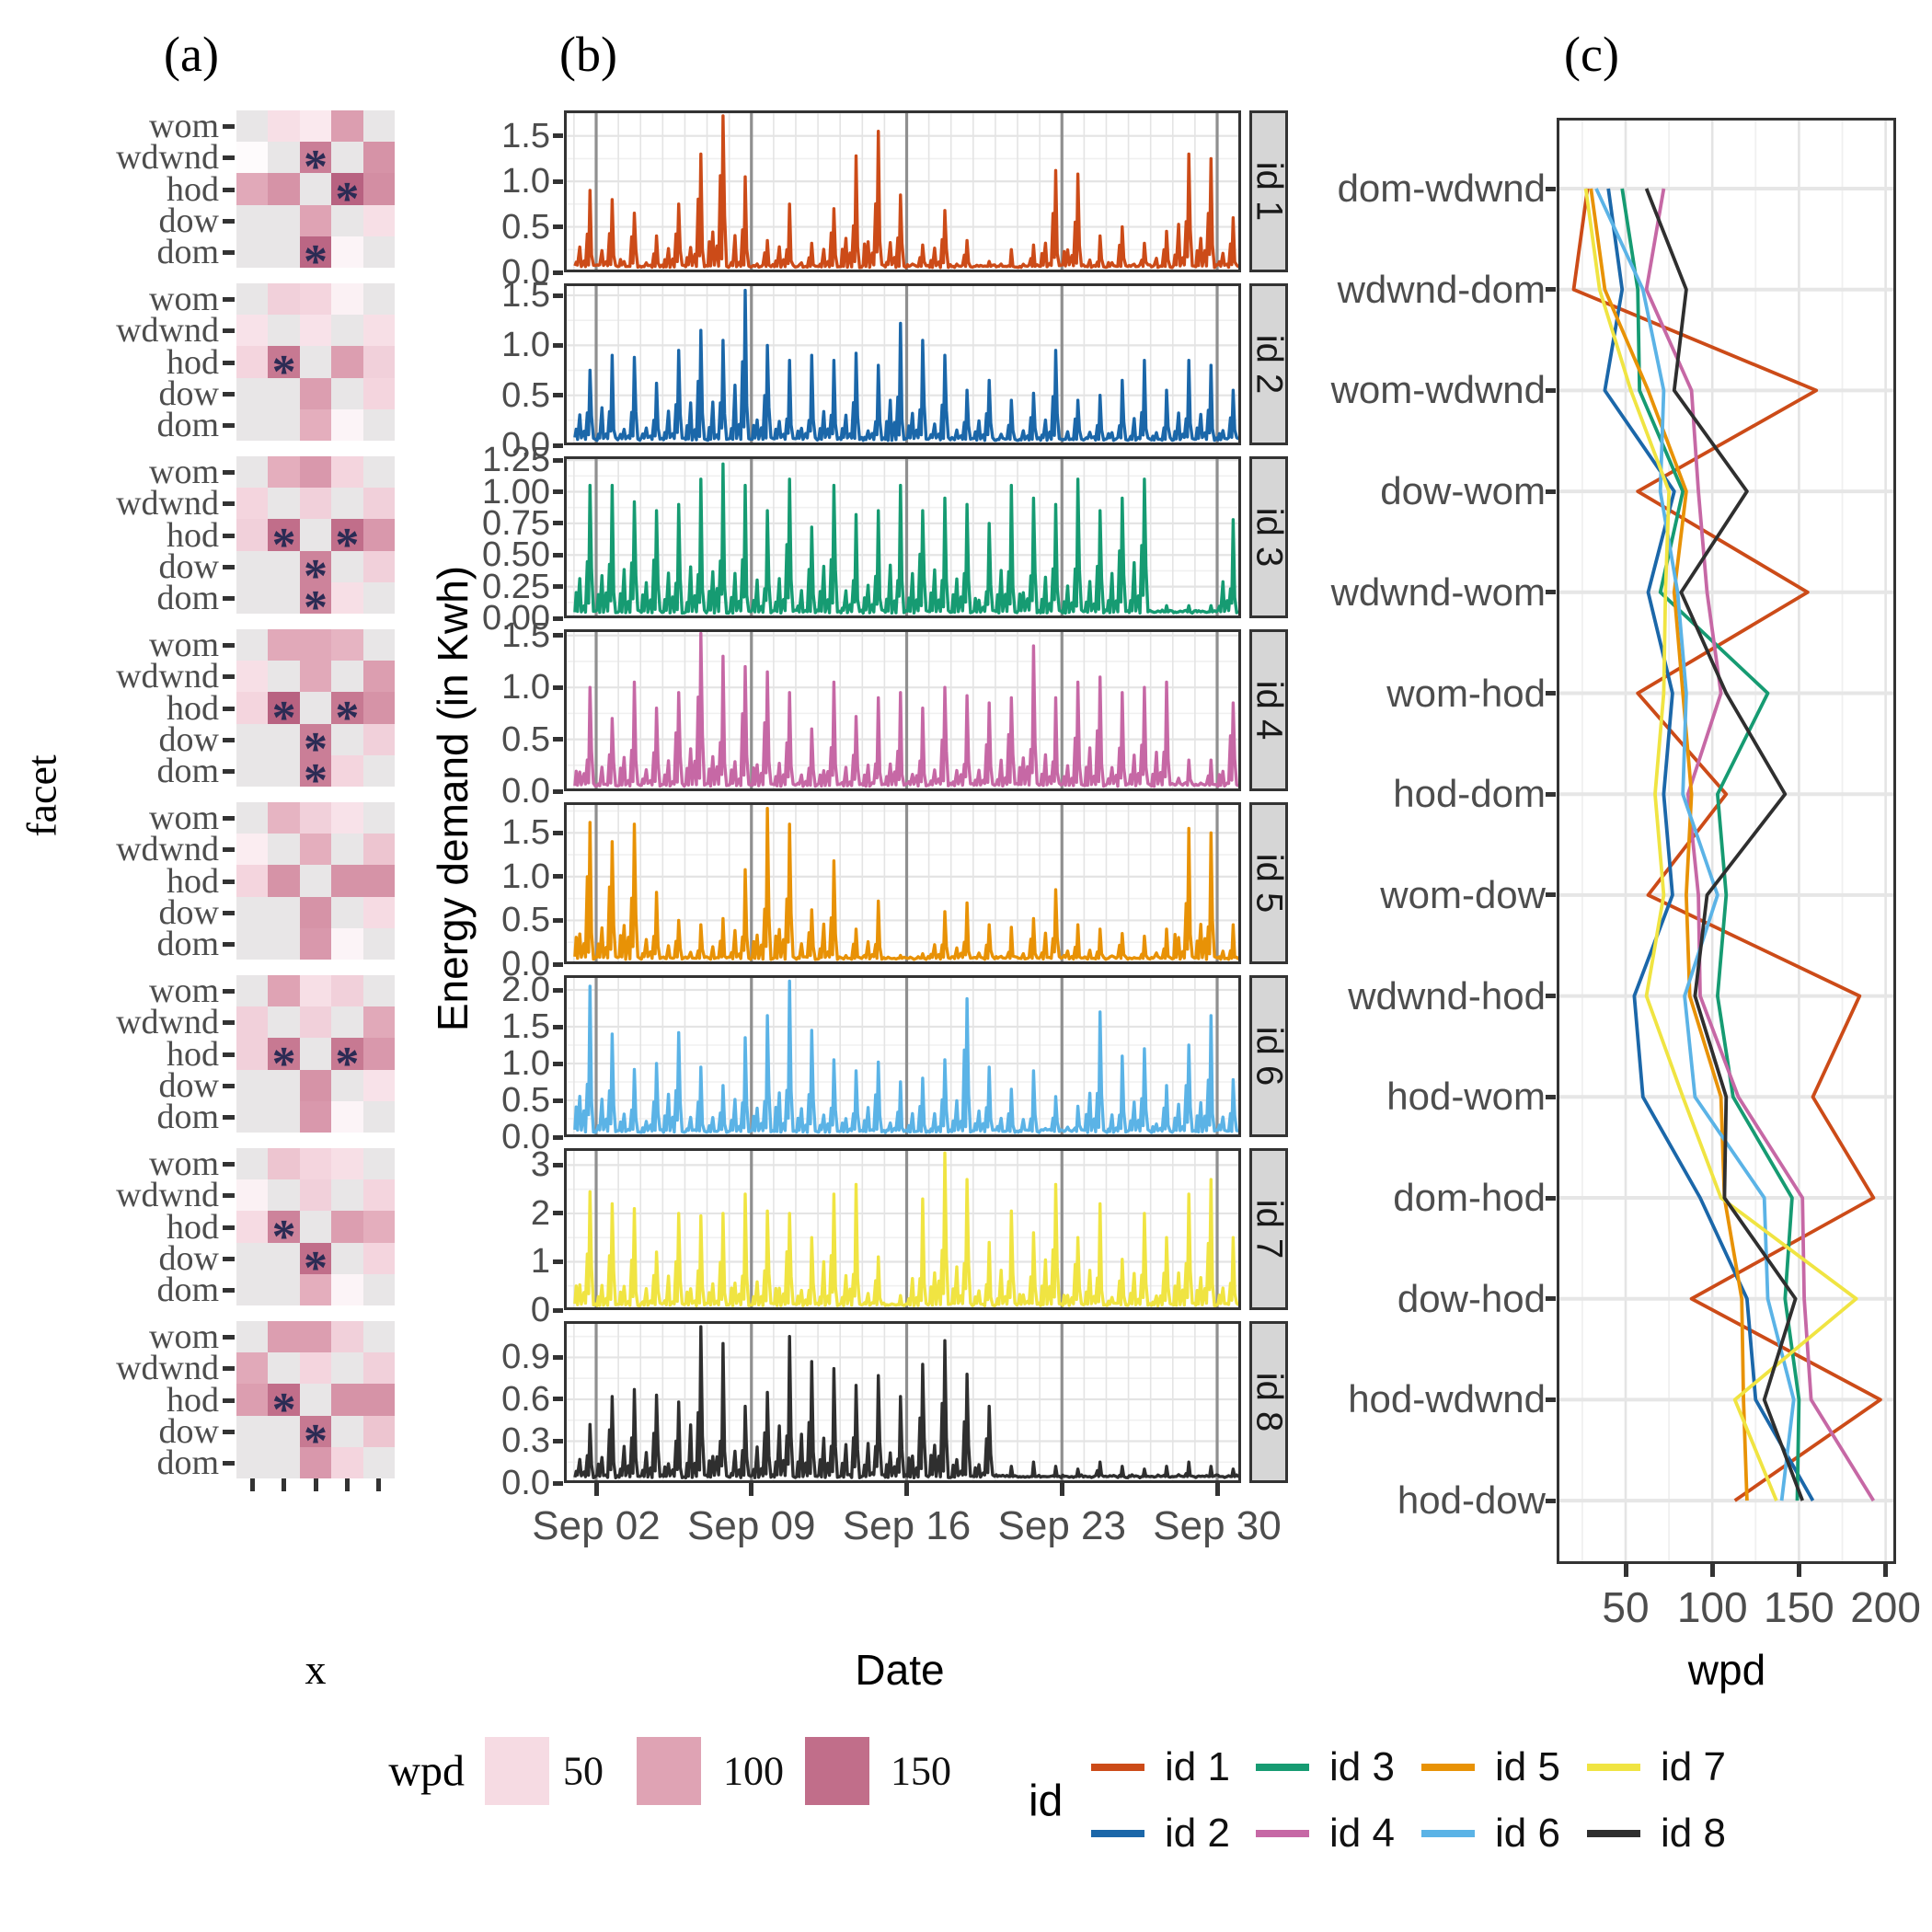 The image size is (1932, 1932). What do you see at coordinates (1438, 591) in the screenshot?
I see `c-category-label: wdwnd-wom` at bounding box center [1438, 591].